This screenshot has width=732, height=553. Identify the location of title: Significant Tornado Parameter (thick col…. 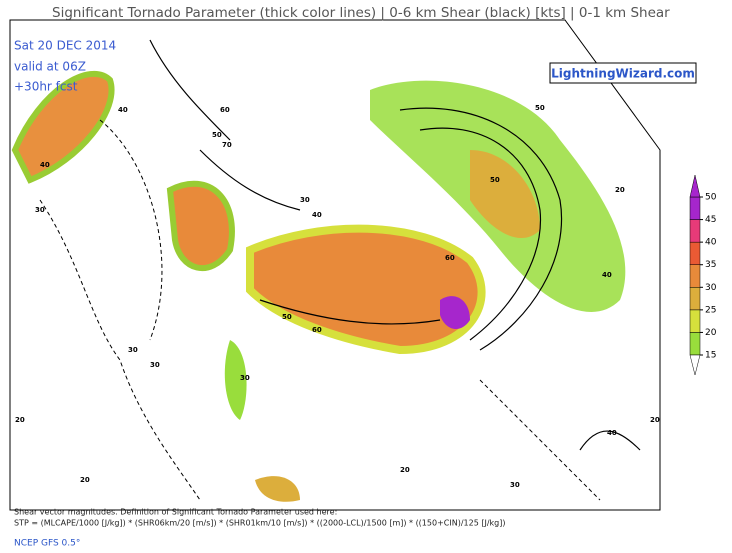
(361, 13).